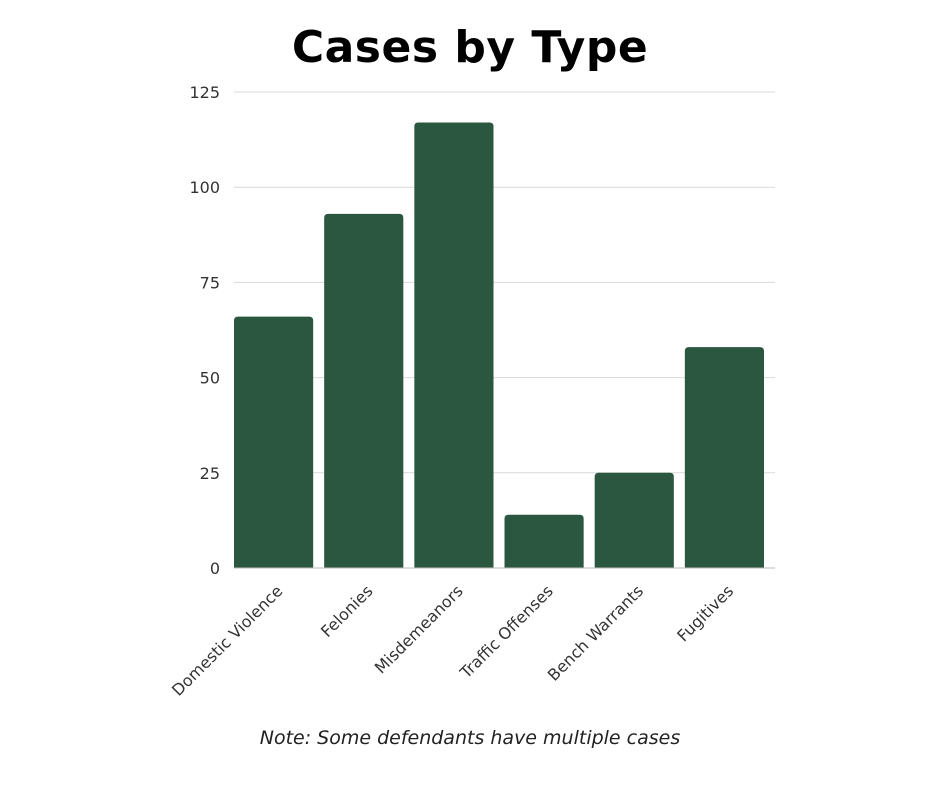  Describe the element at coordinates (419, 629) in the screenshot. I see `x-tick-label: Misdemeanors` at that location.